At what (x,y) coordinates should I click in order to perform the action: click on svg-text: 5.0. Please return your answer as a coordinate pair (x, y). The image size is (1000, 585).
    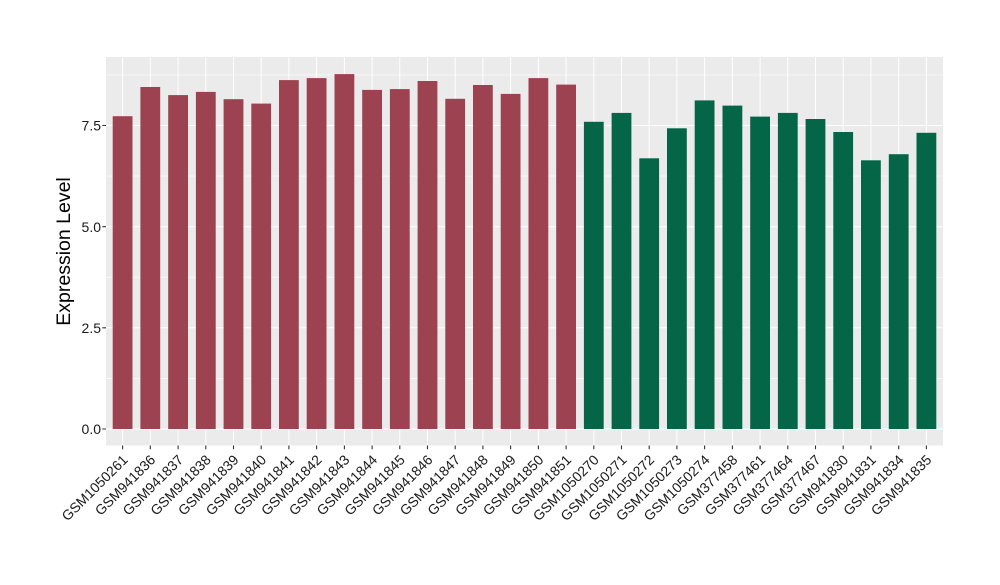
    Looking at the image, I should click on (92, 227).